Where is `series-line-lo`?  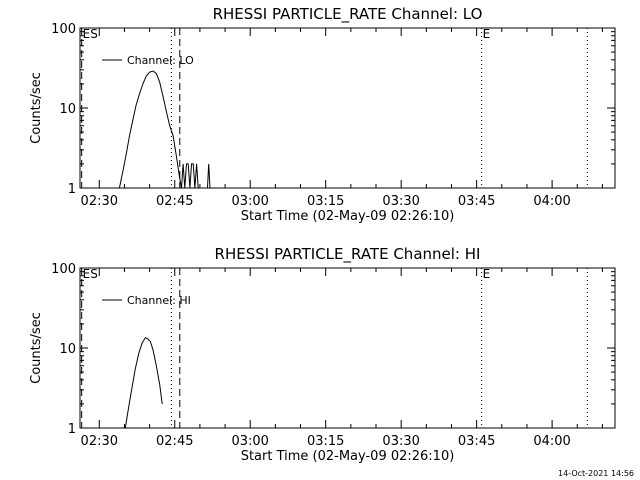 series-line-lo is located at coordinates (164, 129).